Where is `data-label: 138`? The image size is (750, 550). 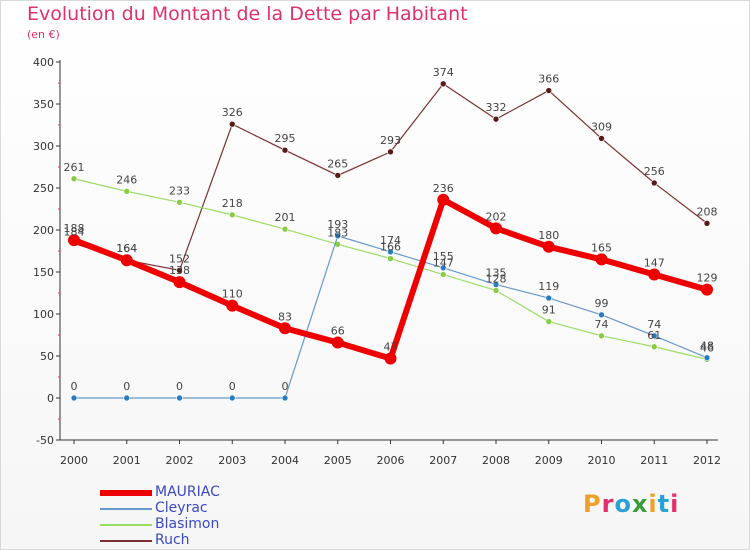 data-label: 138 is located at coordinates (179, 270).